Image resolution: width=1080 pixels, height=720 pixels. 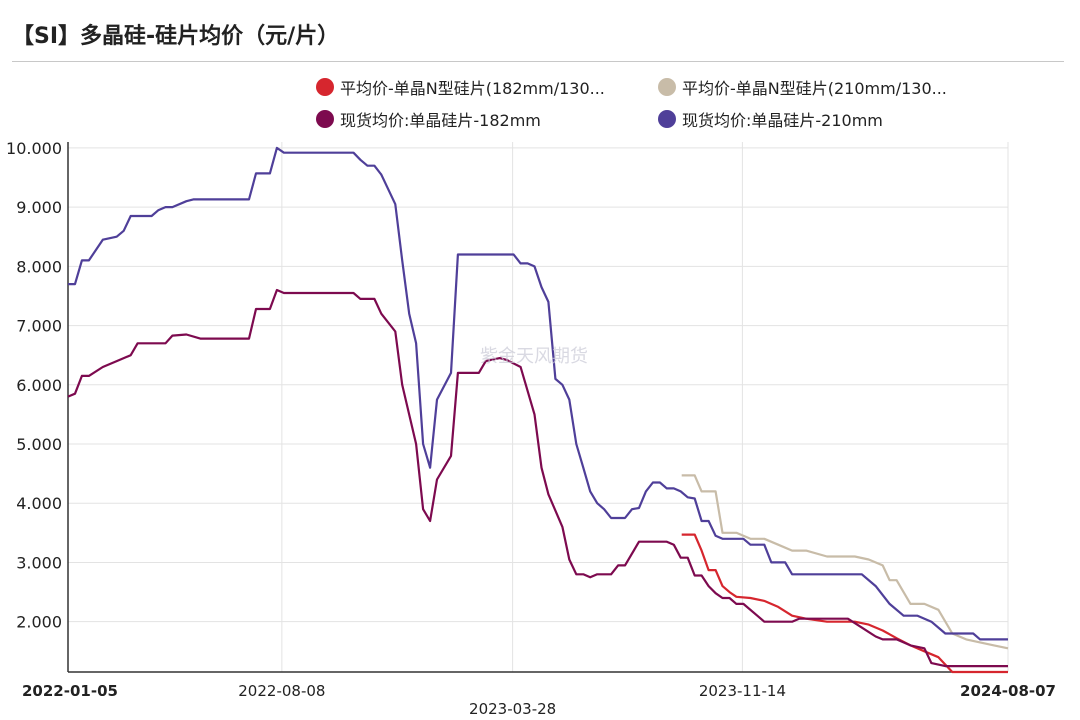 What do you see at coordinates (39, 444) in the screenshot?
I see `y-tick-label: 5.000` at bounding box center [39, 444].